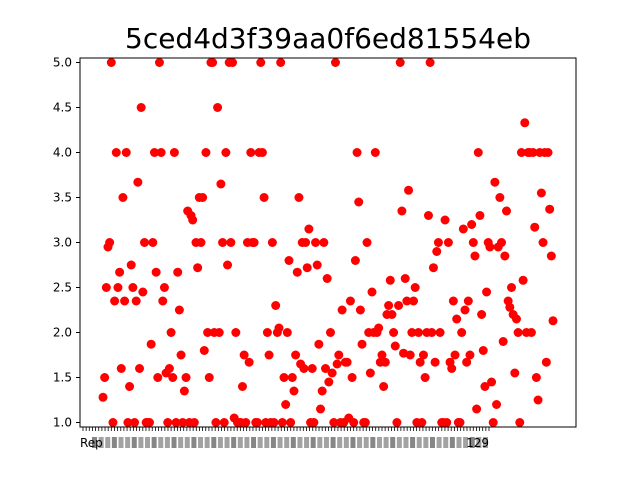 This screenshot has height=480, width=640. I want to click on x-axis, so click(286, 437).